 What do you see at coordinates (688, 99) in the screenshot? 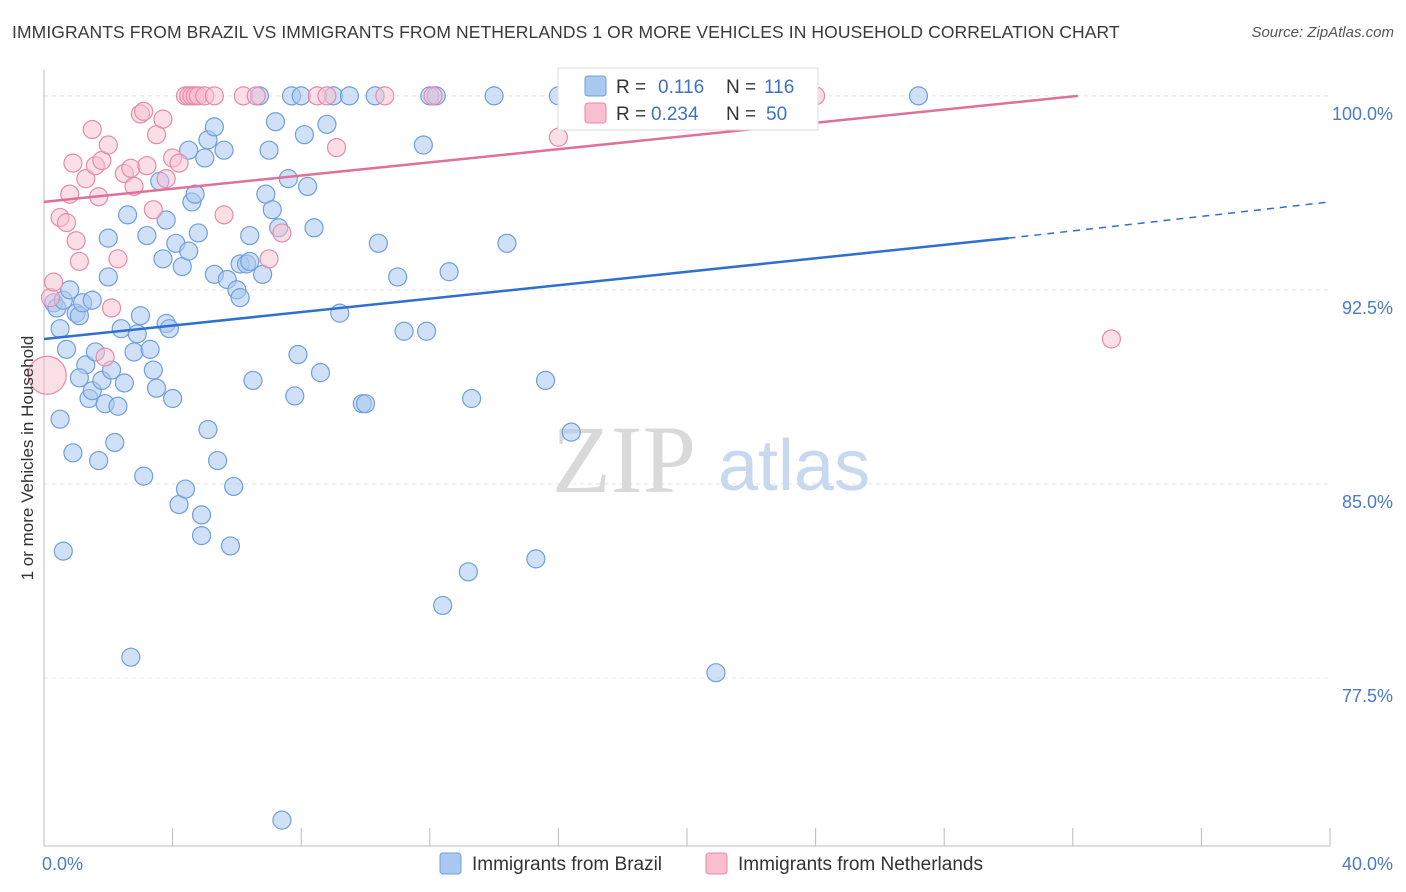
I see `legend-box: R = 0.116 N = 116 R = 0.234 N = 50` at bounding box center [688, 99].